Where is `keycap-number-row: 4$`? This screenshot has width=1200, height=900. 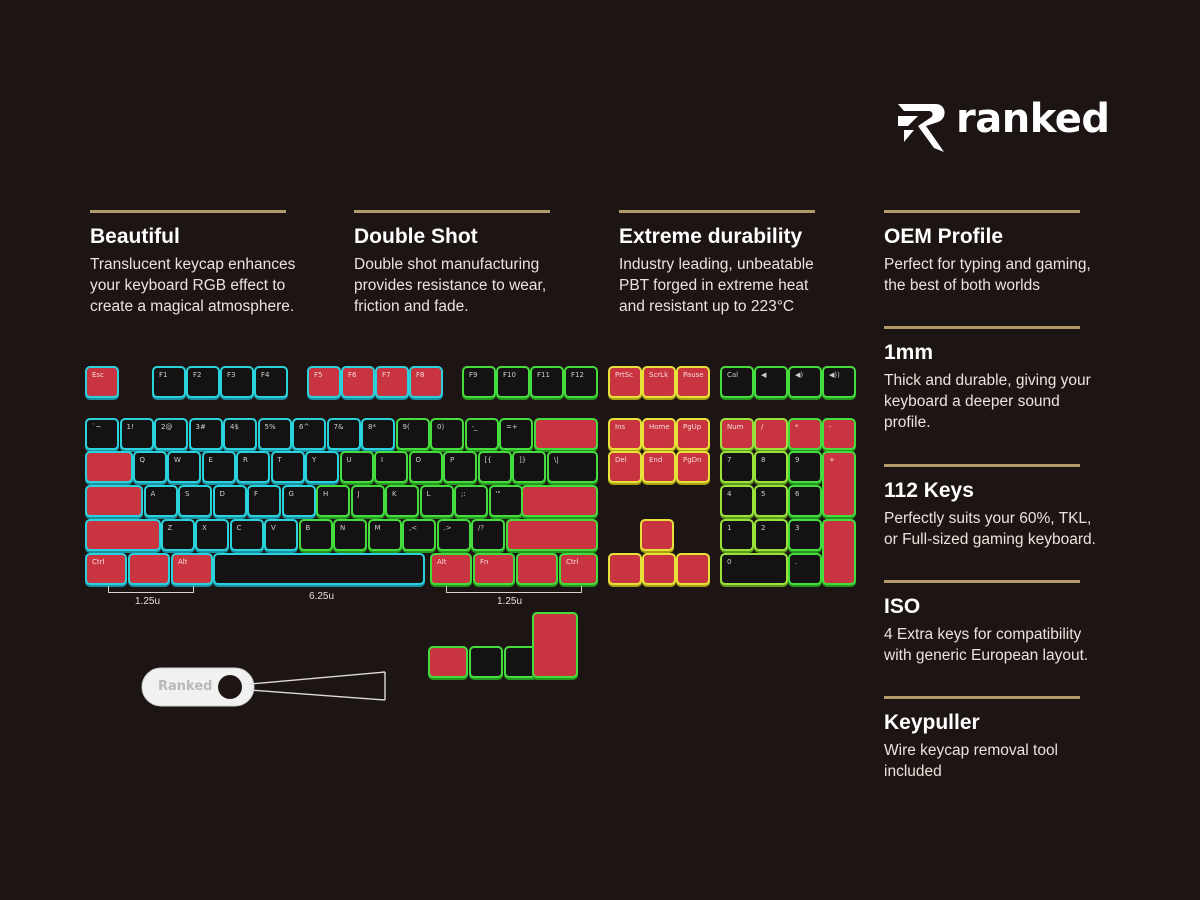 keycap-number-row: 4$ is located at coordinates (240, 434).